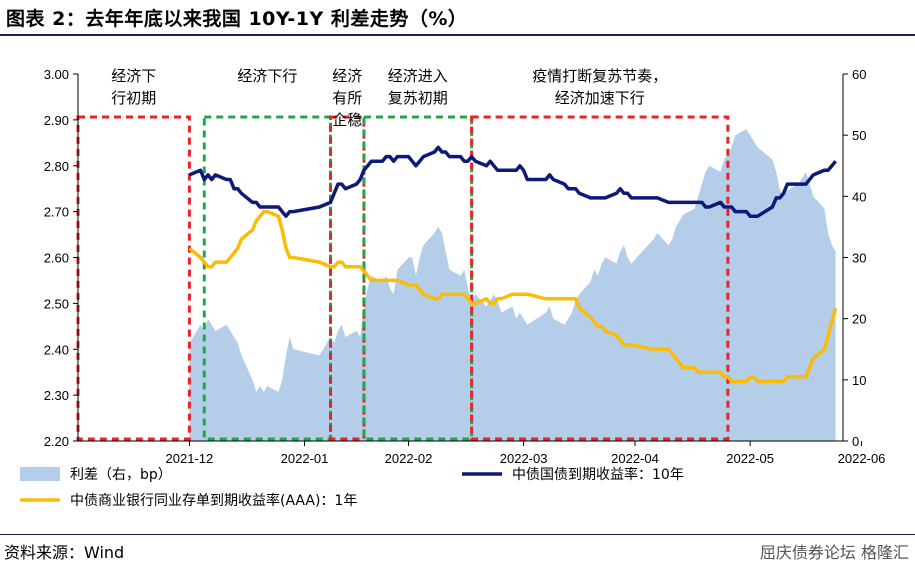 The image size is (915, 564). What do you see at coordinates (56, 441) in the screenshot?
I see `y-left-tick-label: 2.20` at bounding box center [56, 441].